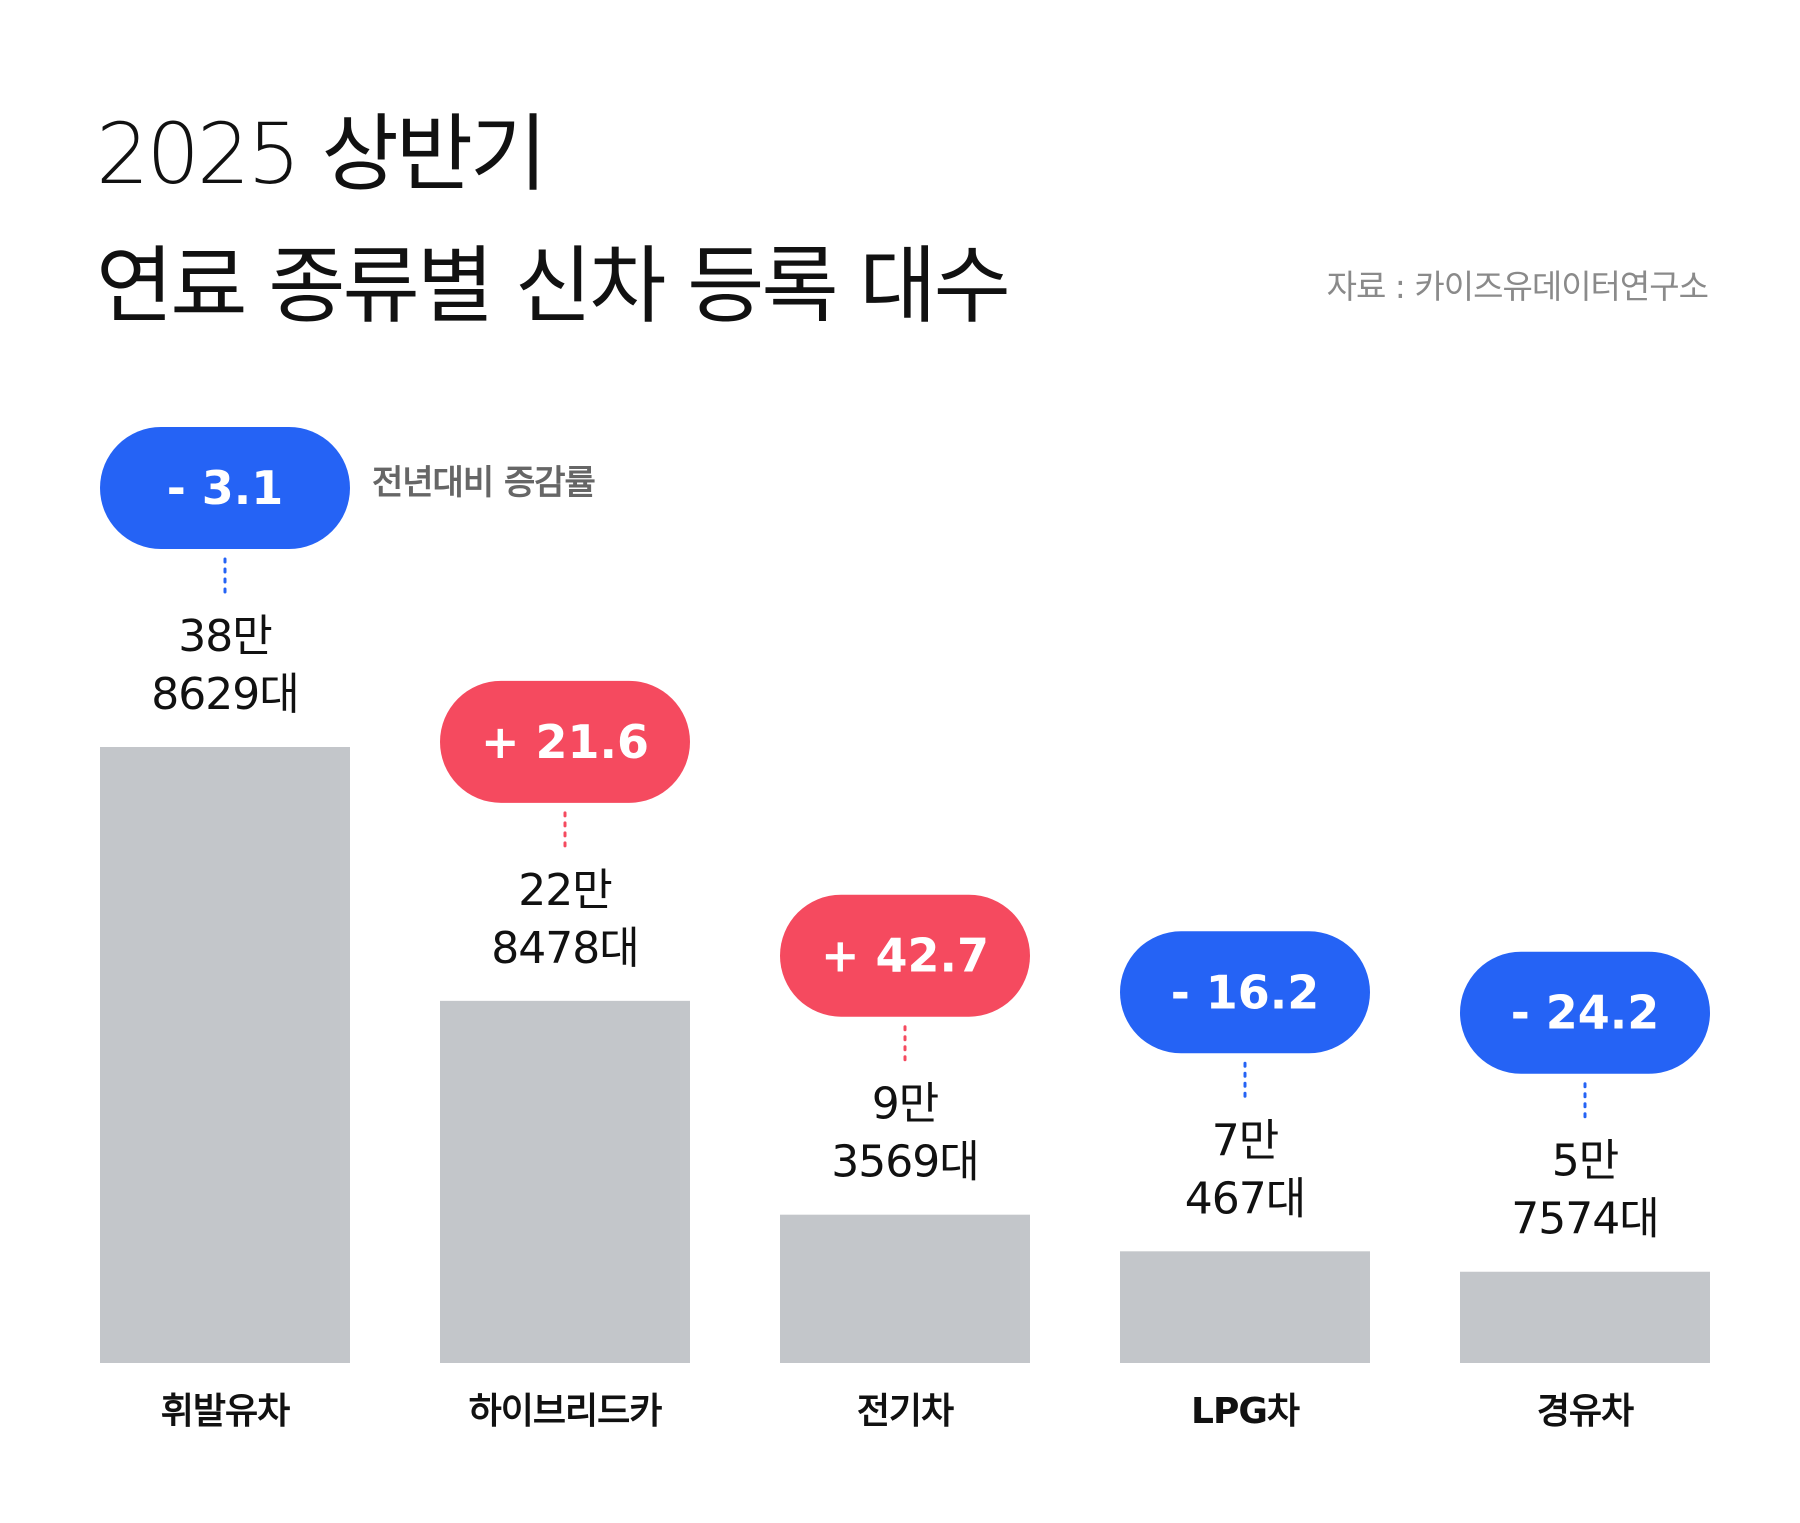 This screenshot has height=1523, width=1800. I want to click on value-label: 5만, so click(1585, 1161).